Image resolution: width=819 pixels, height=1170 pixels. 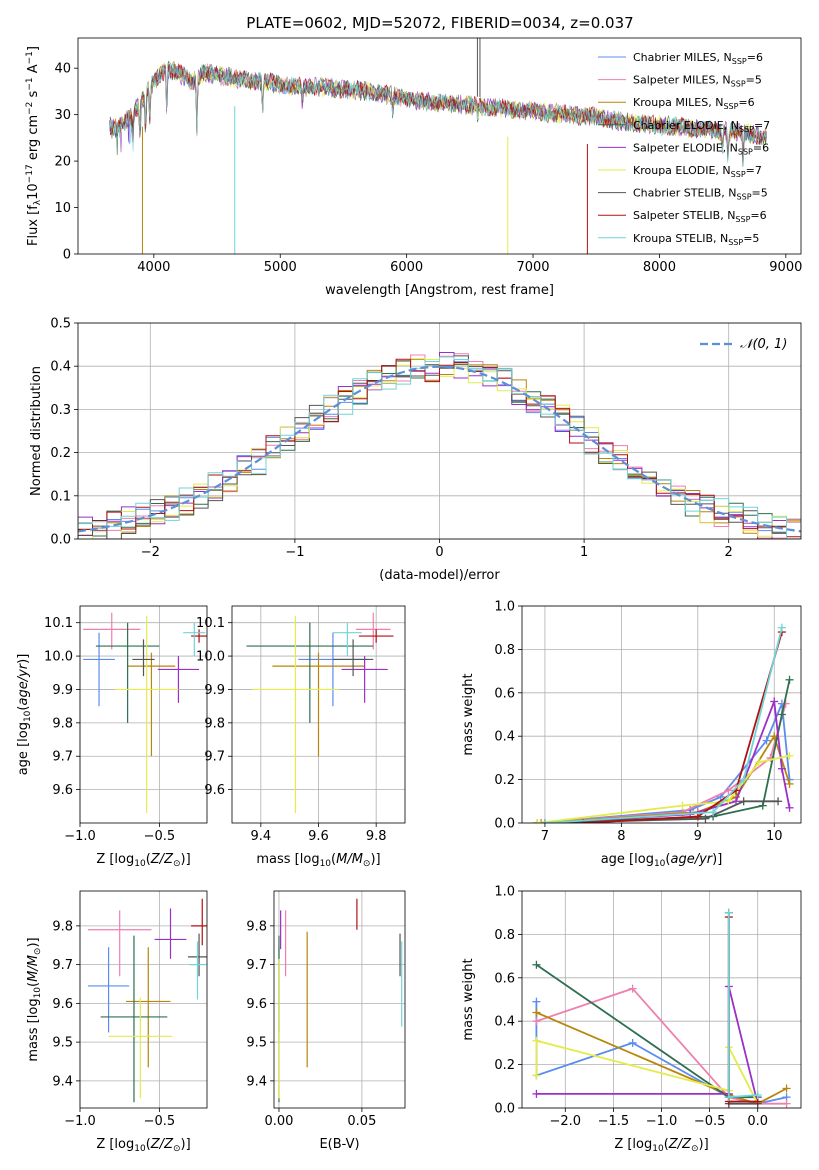 I want to click on legend-label: Chabrier MILES, NSSP=6, so click(x=698, y=58).